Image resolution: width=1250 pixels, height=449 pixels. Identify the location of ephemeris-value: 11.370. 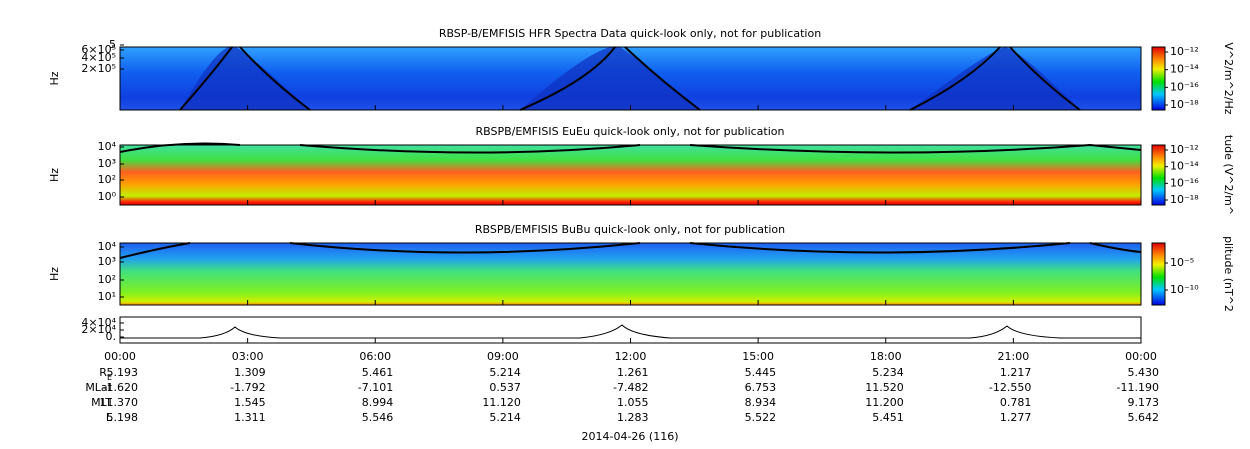
(119, 402).